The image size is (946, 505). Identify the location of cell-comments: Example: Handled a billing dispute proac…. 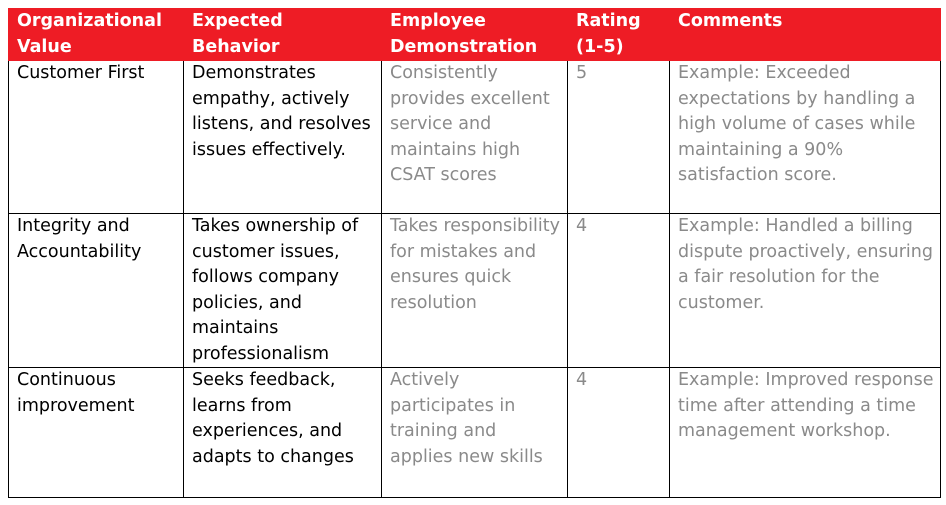
(805, 290).